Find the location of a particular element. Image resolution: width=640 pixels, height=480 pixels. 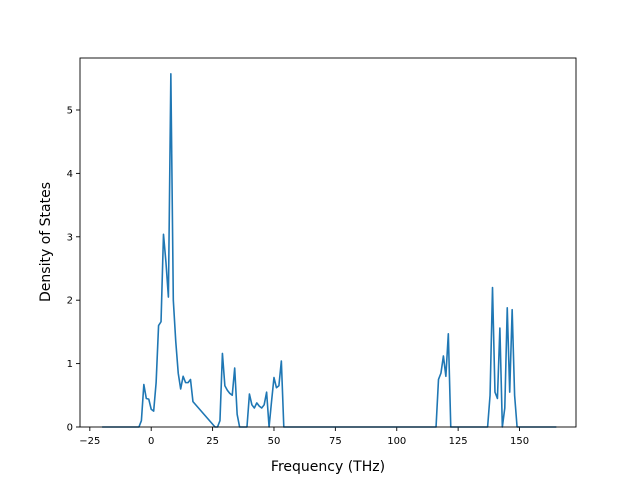

x-axis-label: Frequency (THz) is located at coordinates (328, 467).